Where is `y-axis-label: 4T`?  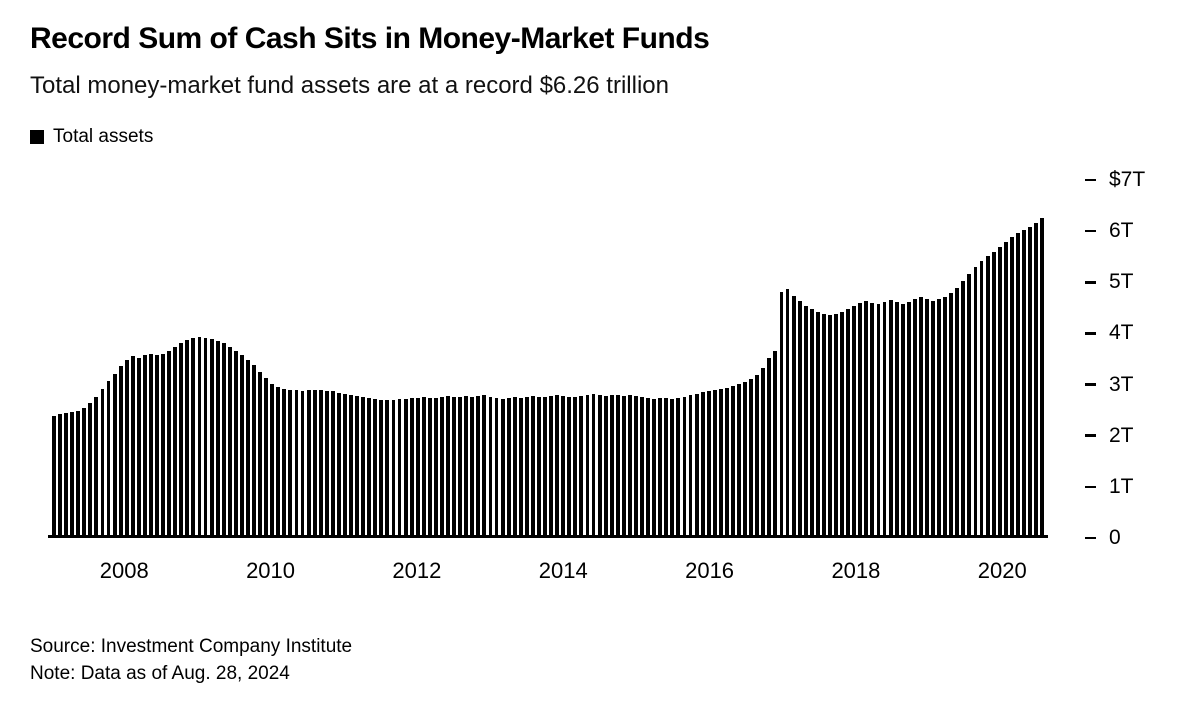
y-axis-label: 4T is located at coordinates (1121, 333).